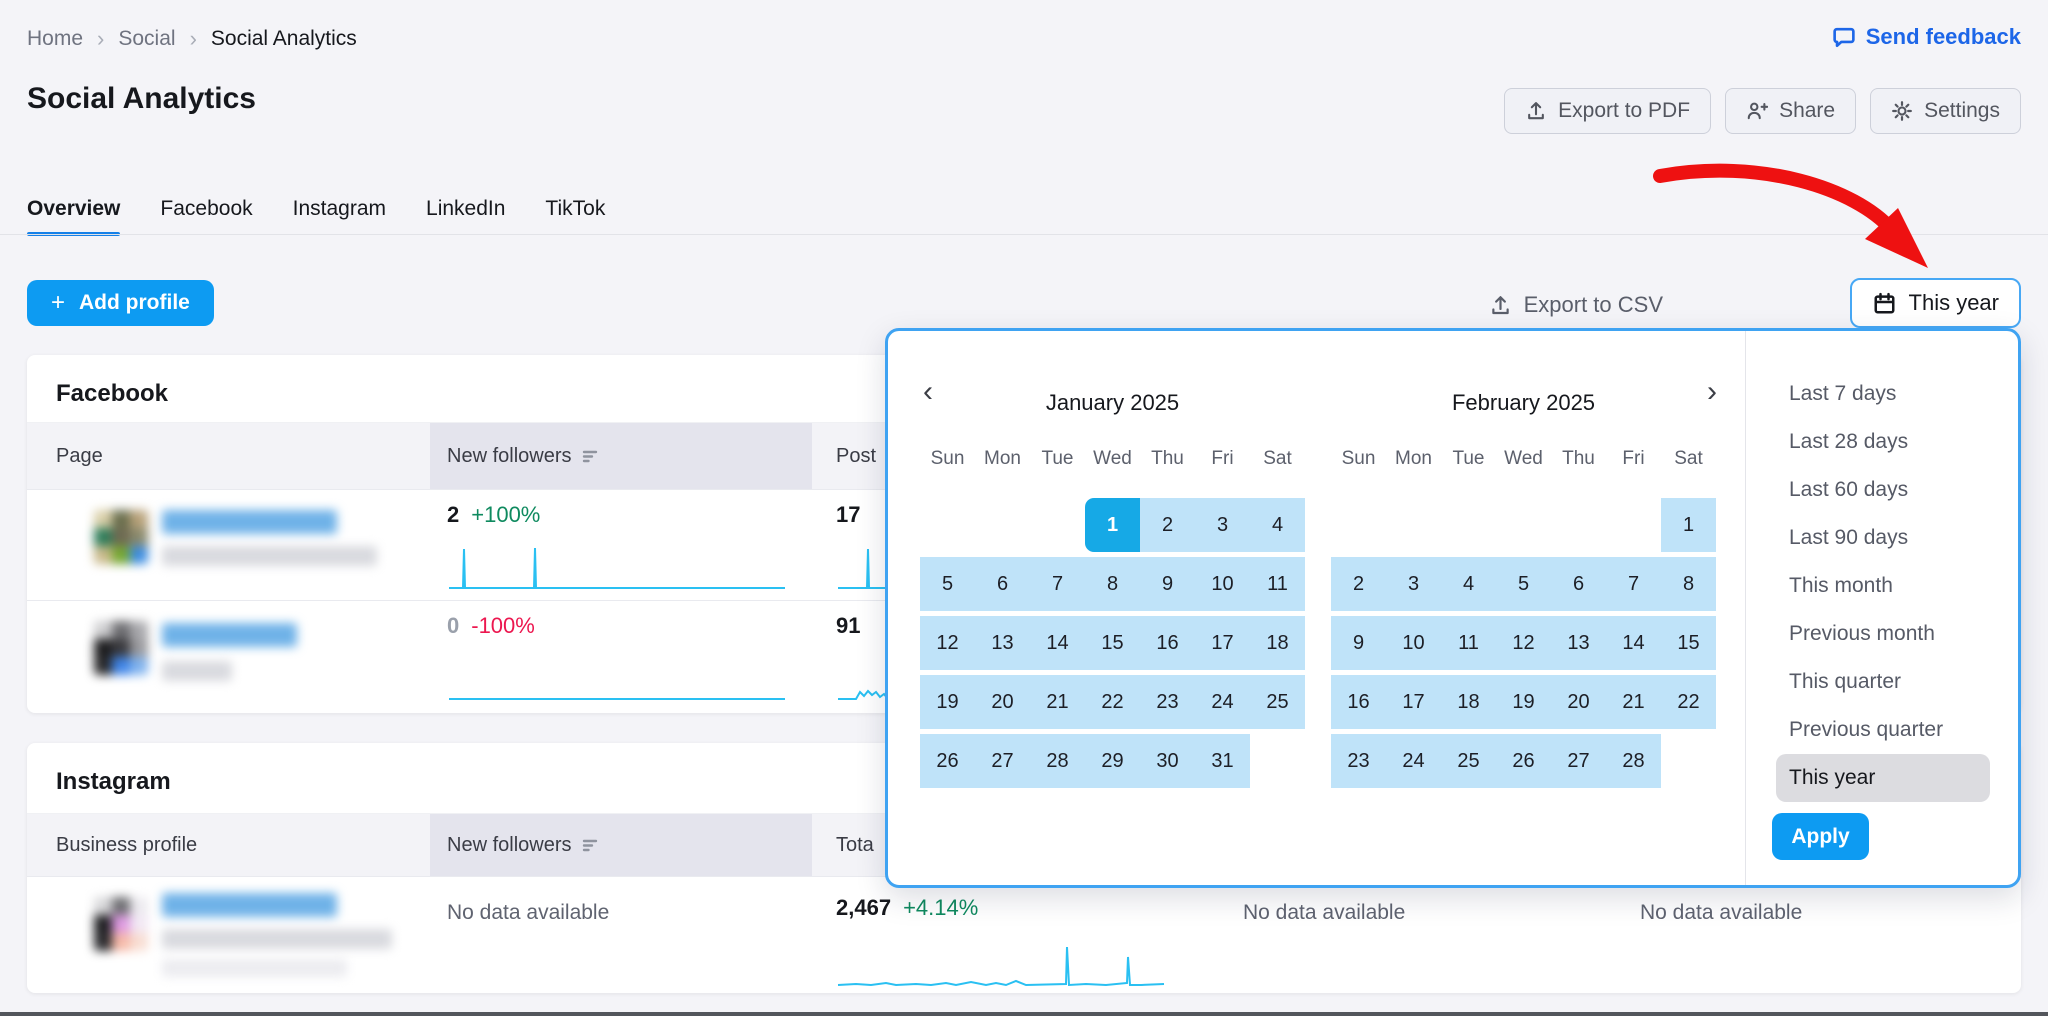 The height and width of the screenshot is (1016, 2048). I want to click on tab-linkedin: LinkedIn, so click(466, 208).